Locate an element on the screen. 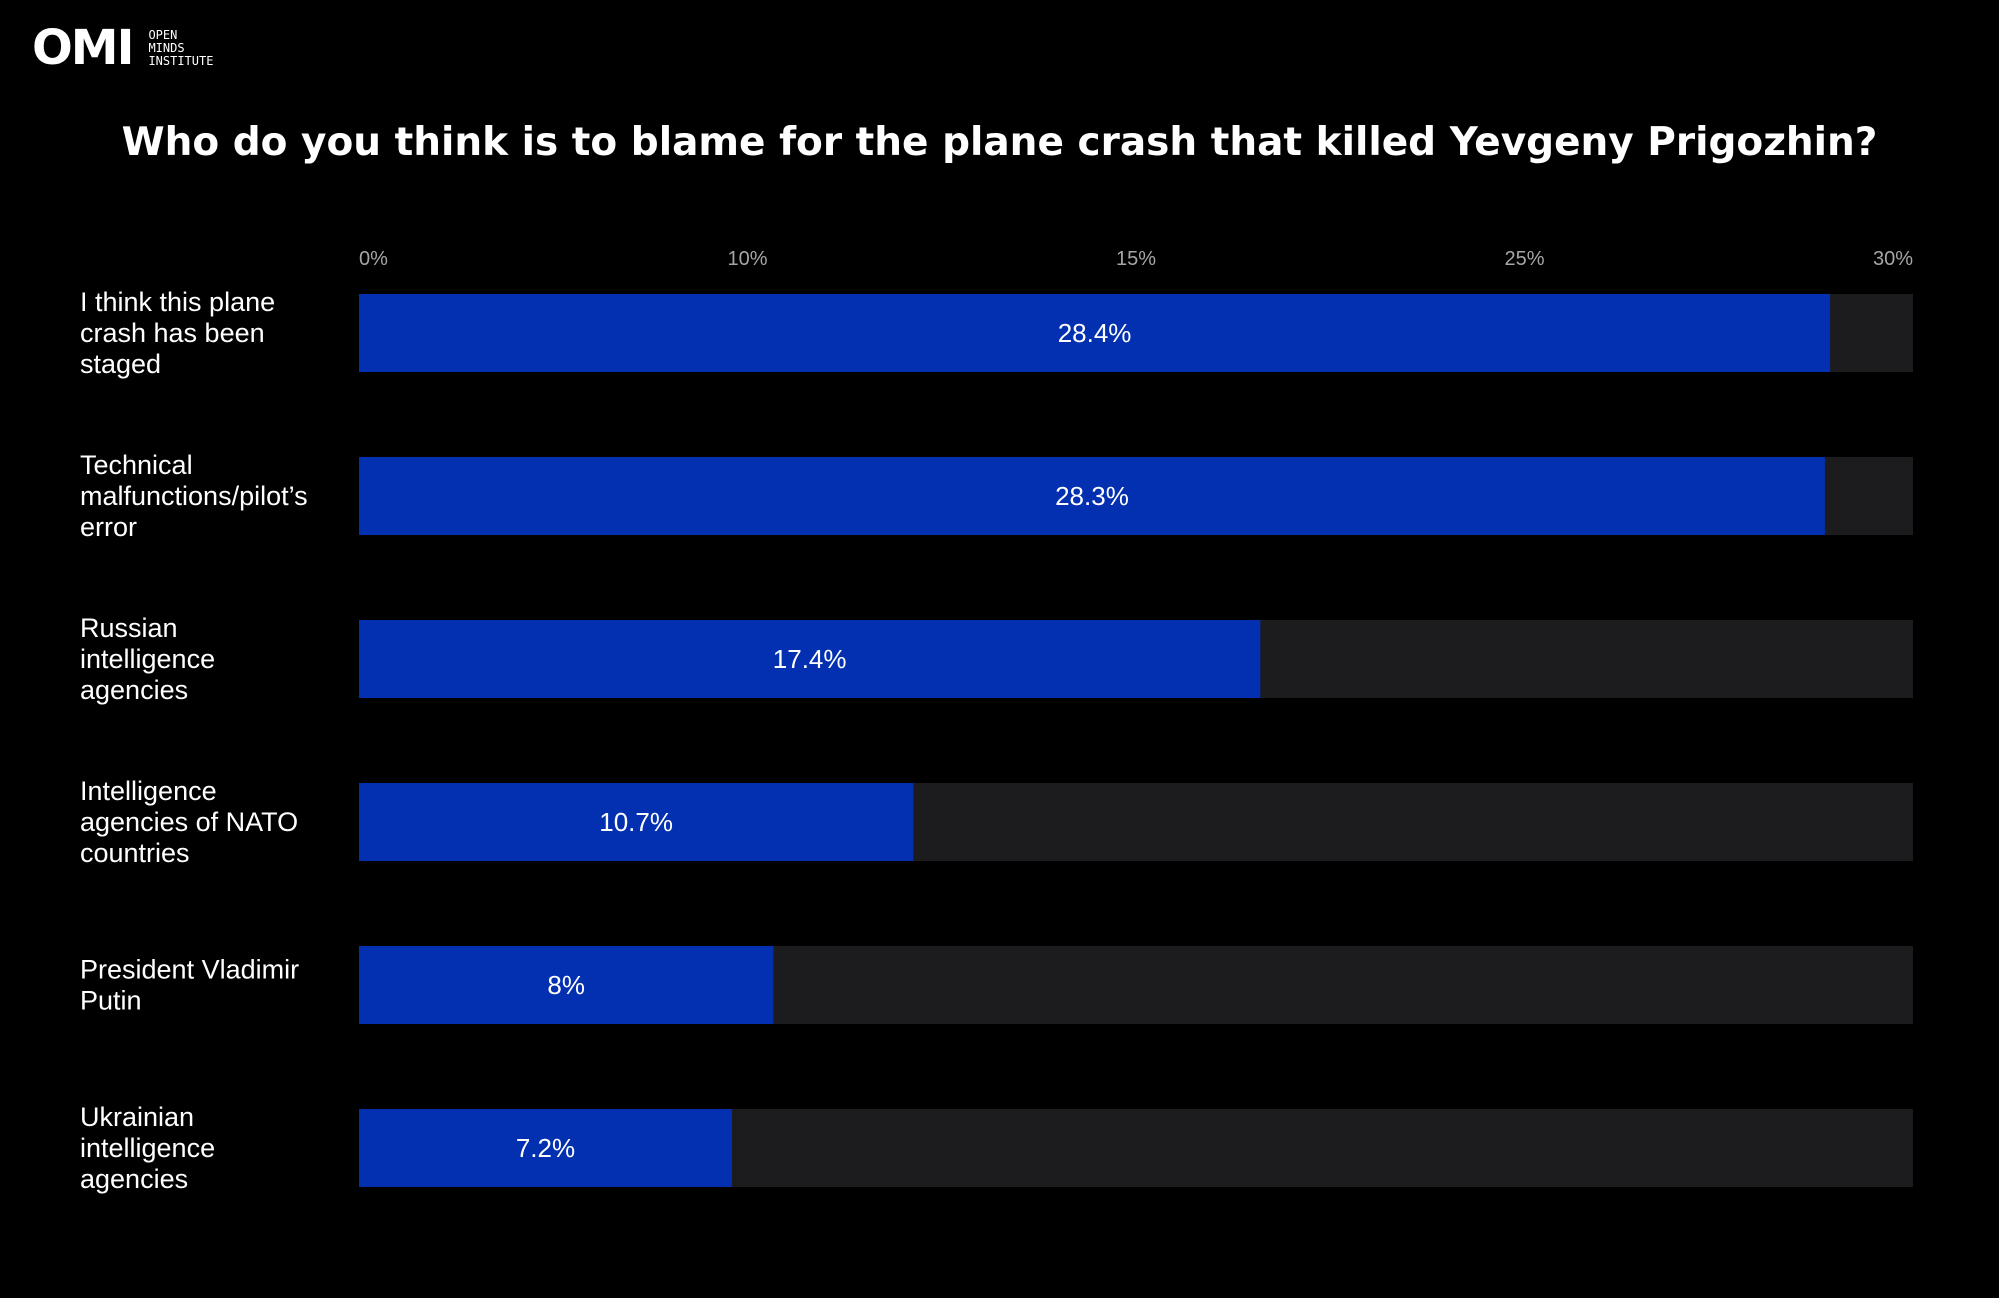 Image resolution: width=1999 pixels, height=1298 pixels. logo-line: OPEN is located at coordinates (163, 34).